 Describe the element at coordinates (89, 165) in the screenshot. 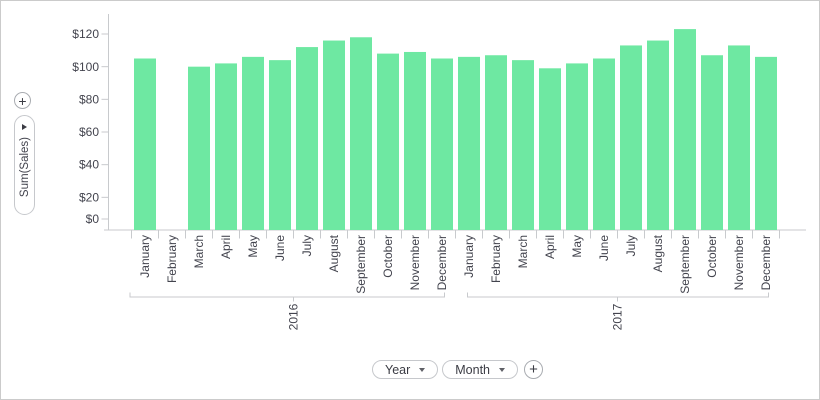

I see `y-tick-label-40: $40` at that location.